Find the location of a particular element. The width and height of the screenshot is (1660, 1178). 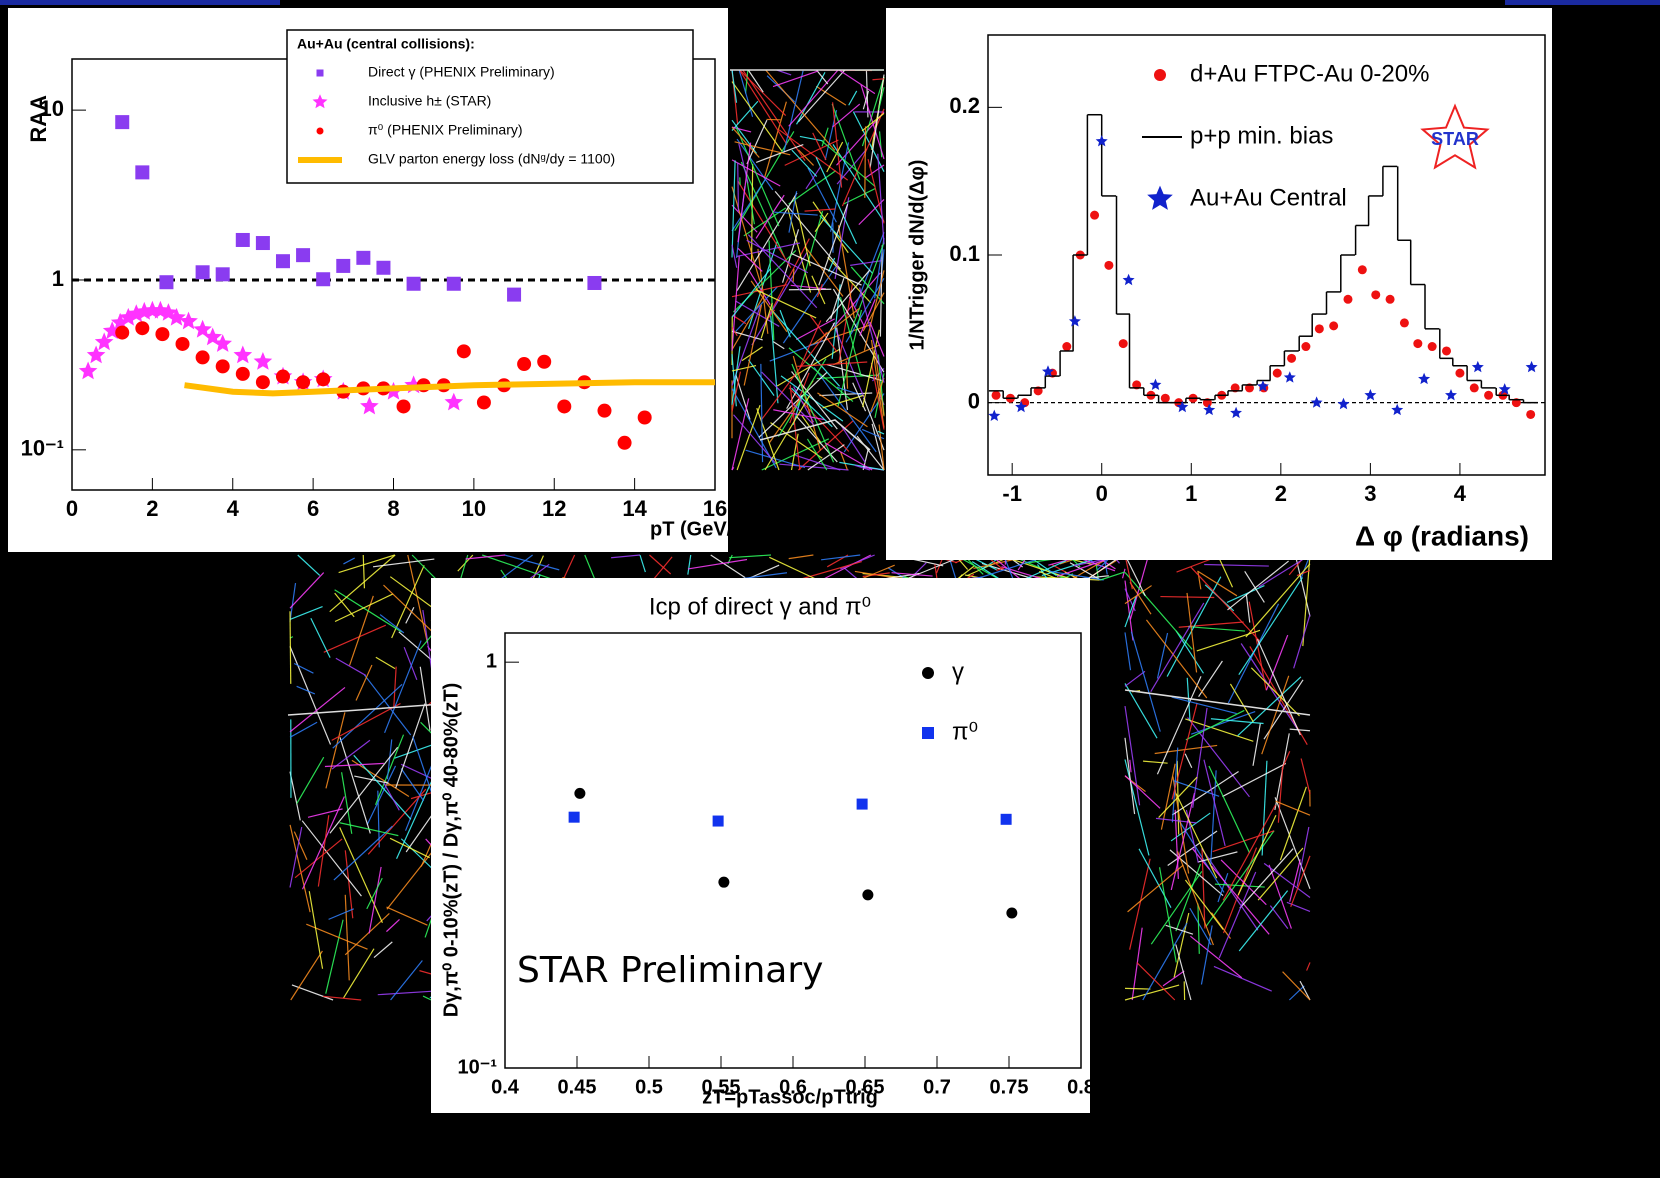

x-tick-label: 6 is located at coordinates (313, 508).